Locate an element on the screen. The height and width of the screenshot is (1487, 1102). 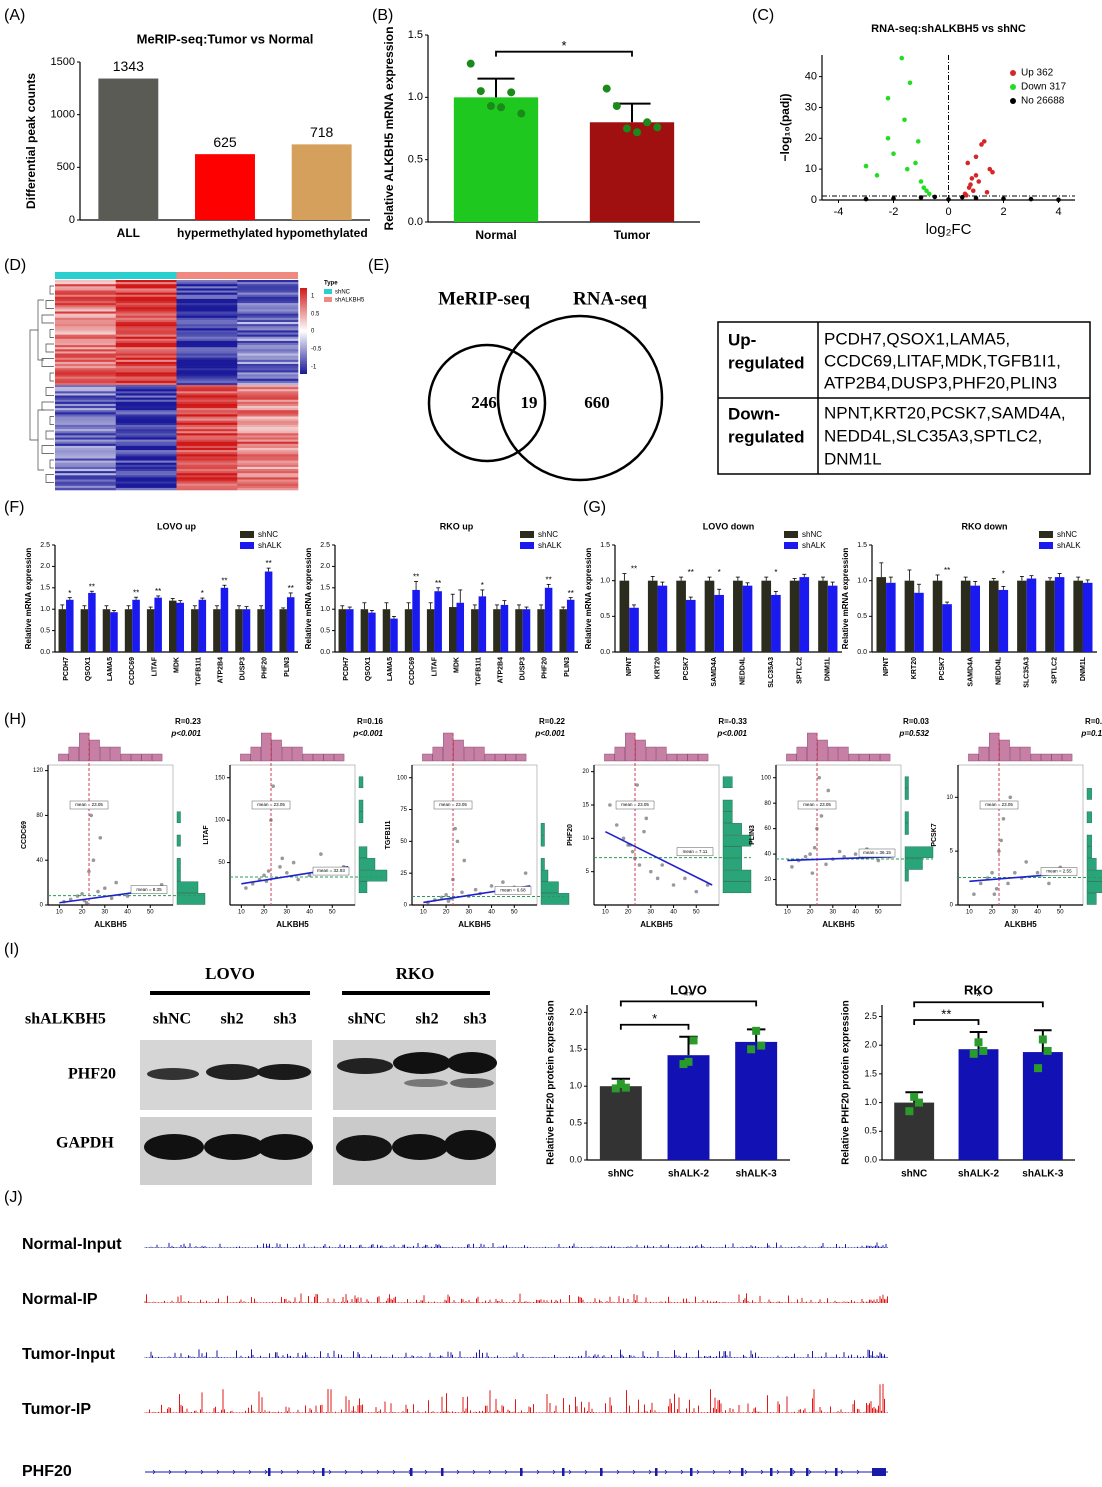
x-tick-label: shNC is located at coordinates (914, 1174).